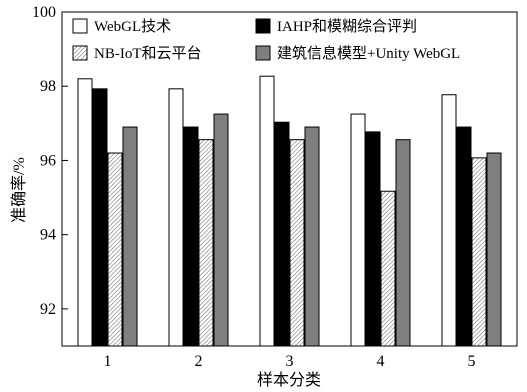 This screenshot has height=392, width=527. Describe the element at coordinates (176, 217) in the screenshot. I see `bar-cat2-series1` at that location.